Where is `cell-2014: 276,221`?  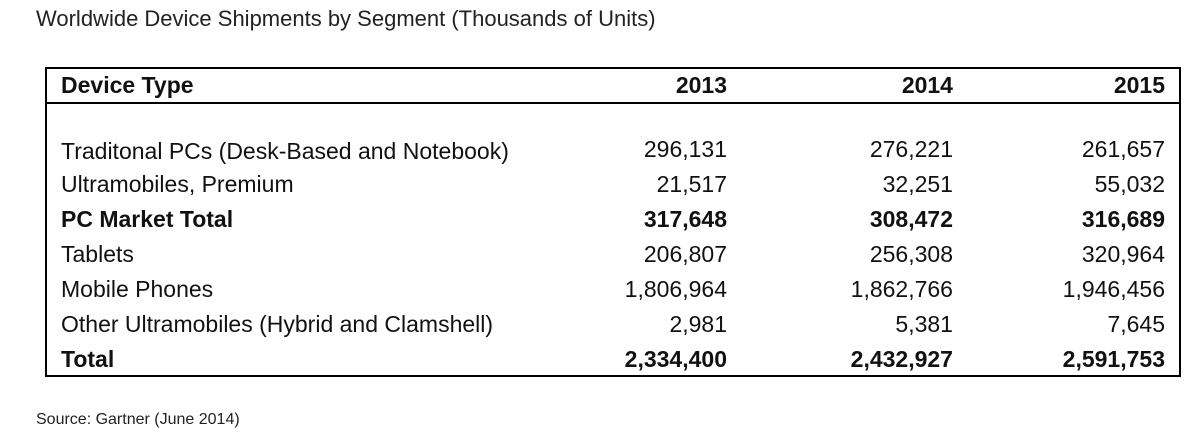
cell-2014: 276,221 is located at coordinates (911, 149).